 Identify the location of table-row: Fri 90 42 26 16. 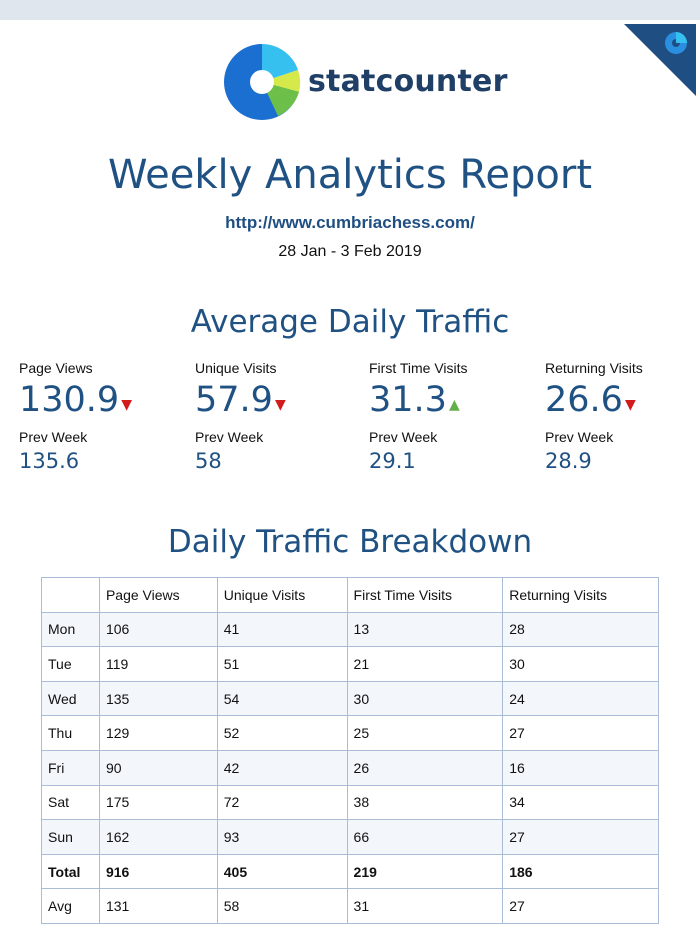
(350, 767).